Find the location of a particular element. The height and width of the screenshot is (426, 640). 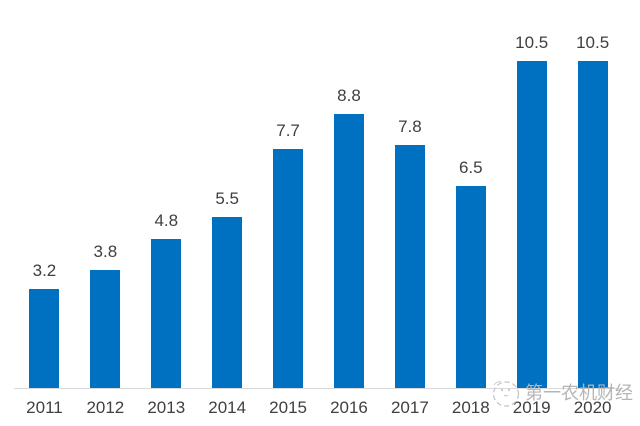

bar-column: 8.8 is located at coordinates (349, 194).